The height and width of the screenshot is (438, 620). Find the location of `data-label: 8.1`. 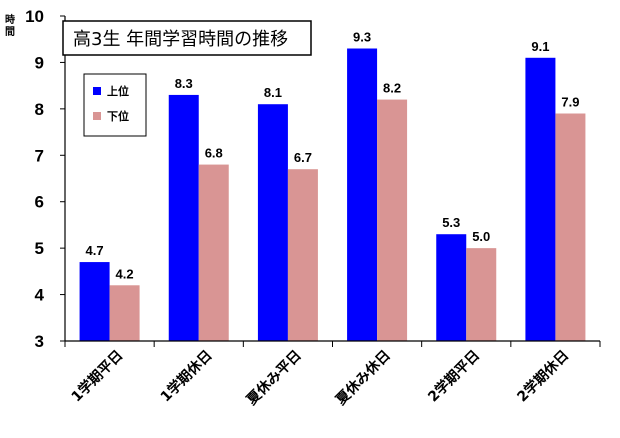

data-label: 8.1 is located at coordinates (273, 92).